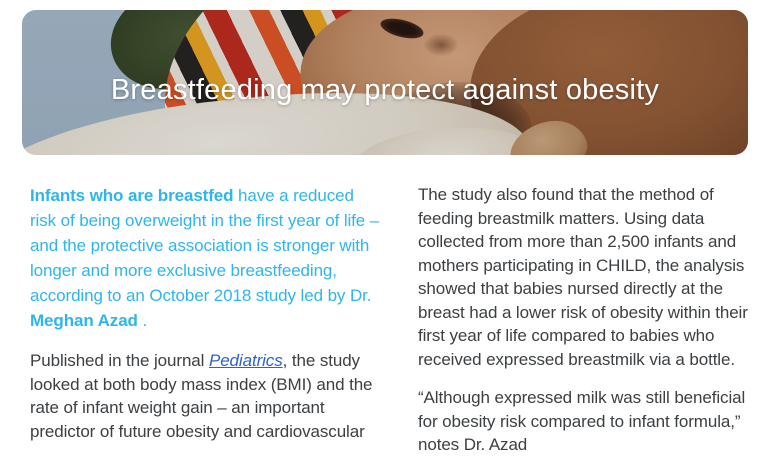 This screenshot has height=472, width=768. I want to click on lead-tail: ., so click(142, 320).